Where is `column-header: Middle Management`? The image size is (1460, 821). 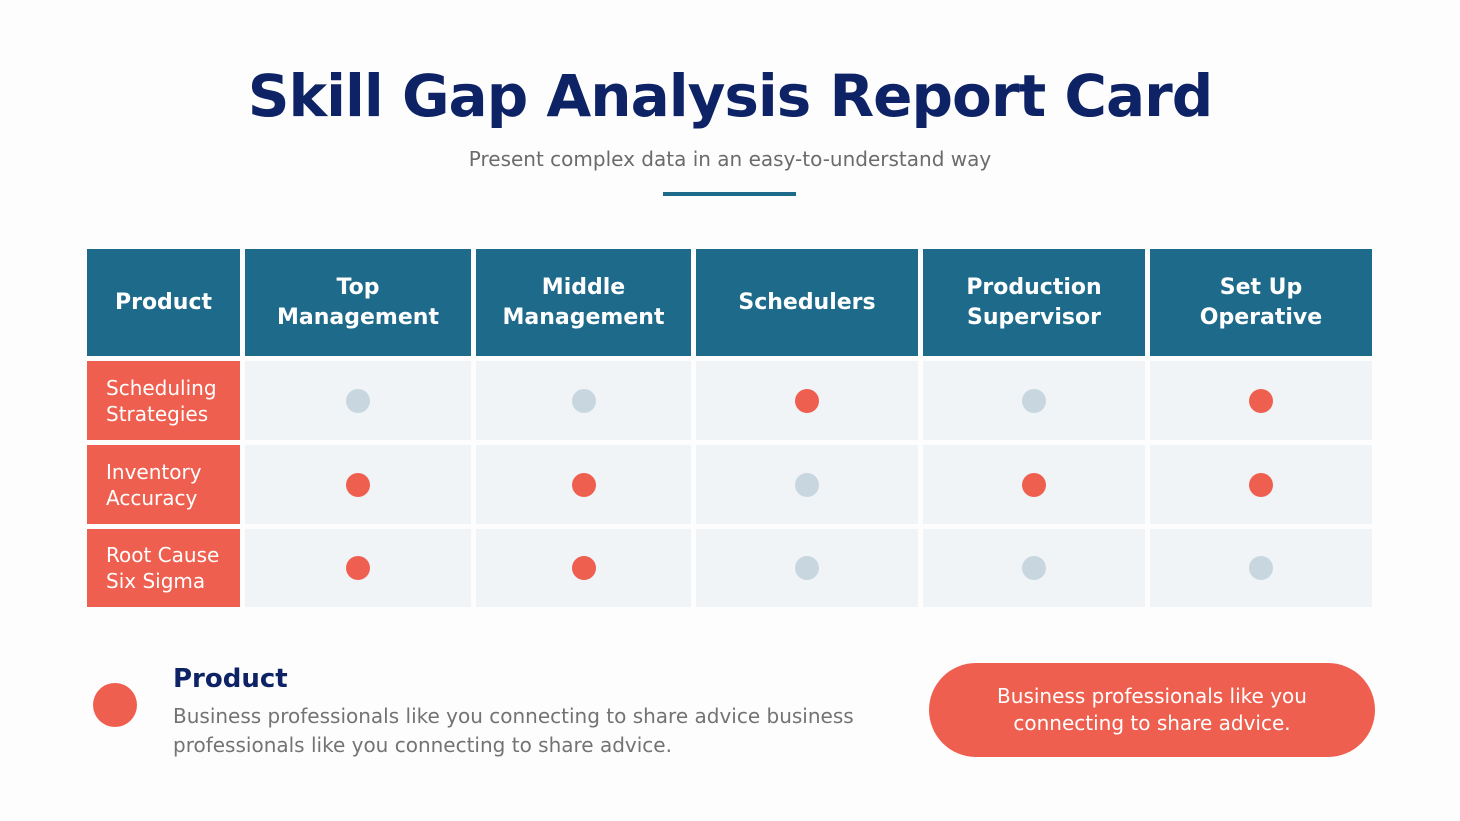 column-header: Middle Management is located at coordinates (583, 302).